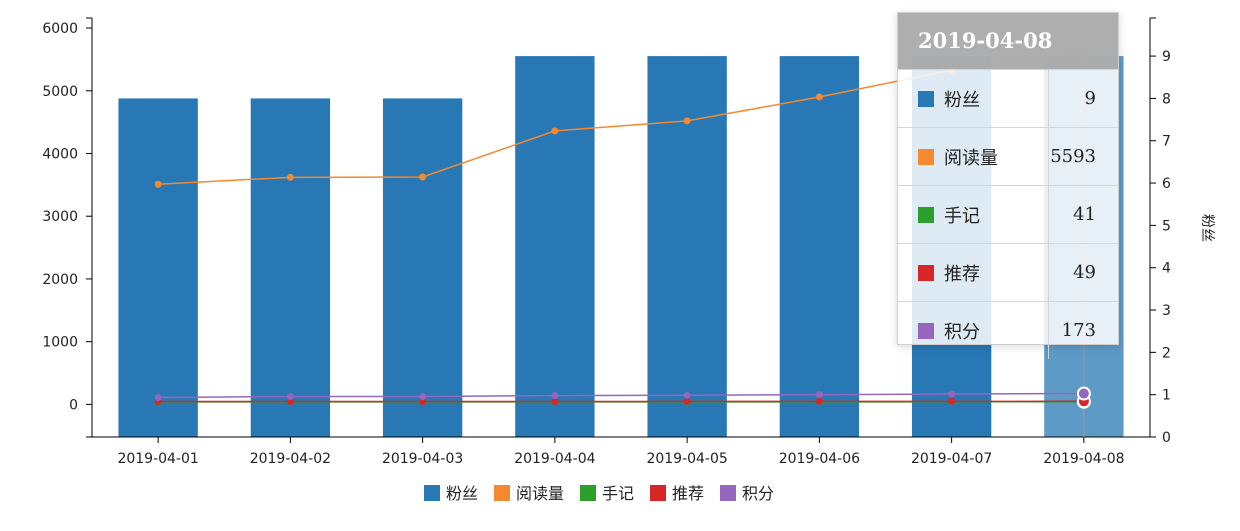 Image resolution: width=1240 pixels, height=531 pixels. Describe the element at coordinates (1083, 459) in the screenshot. I see `x-tick-label: 2019-04-08` at that location.